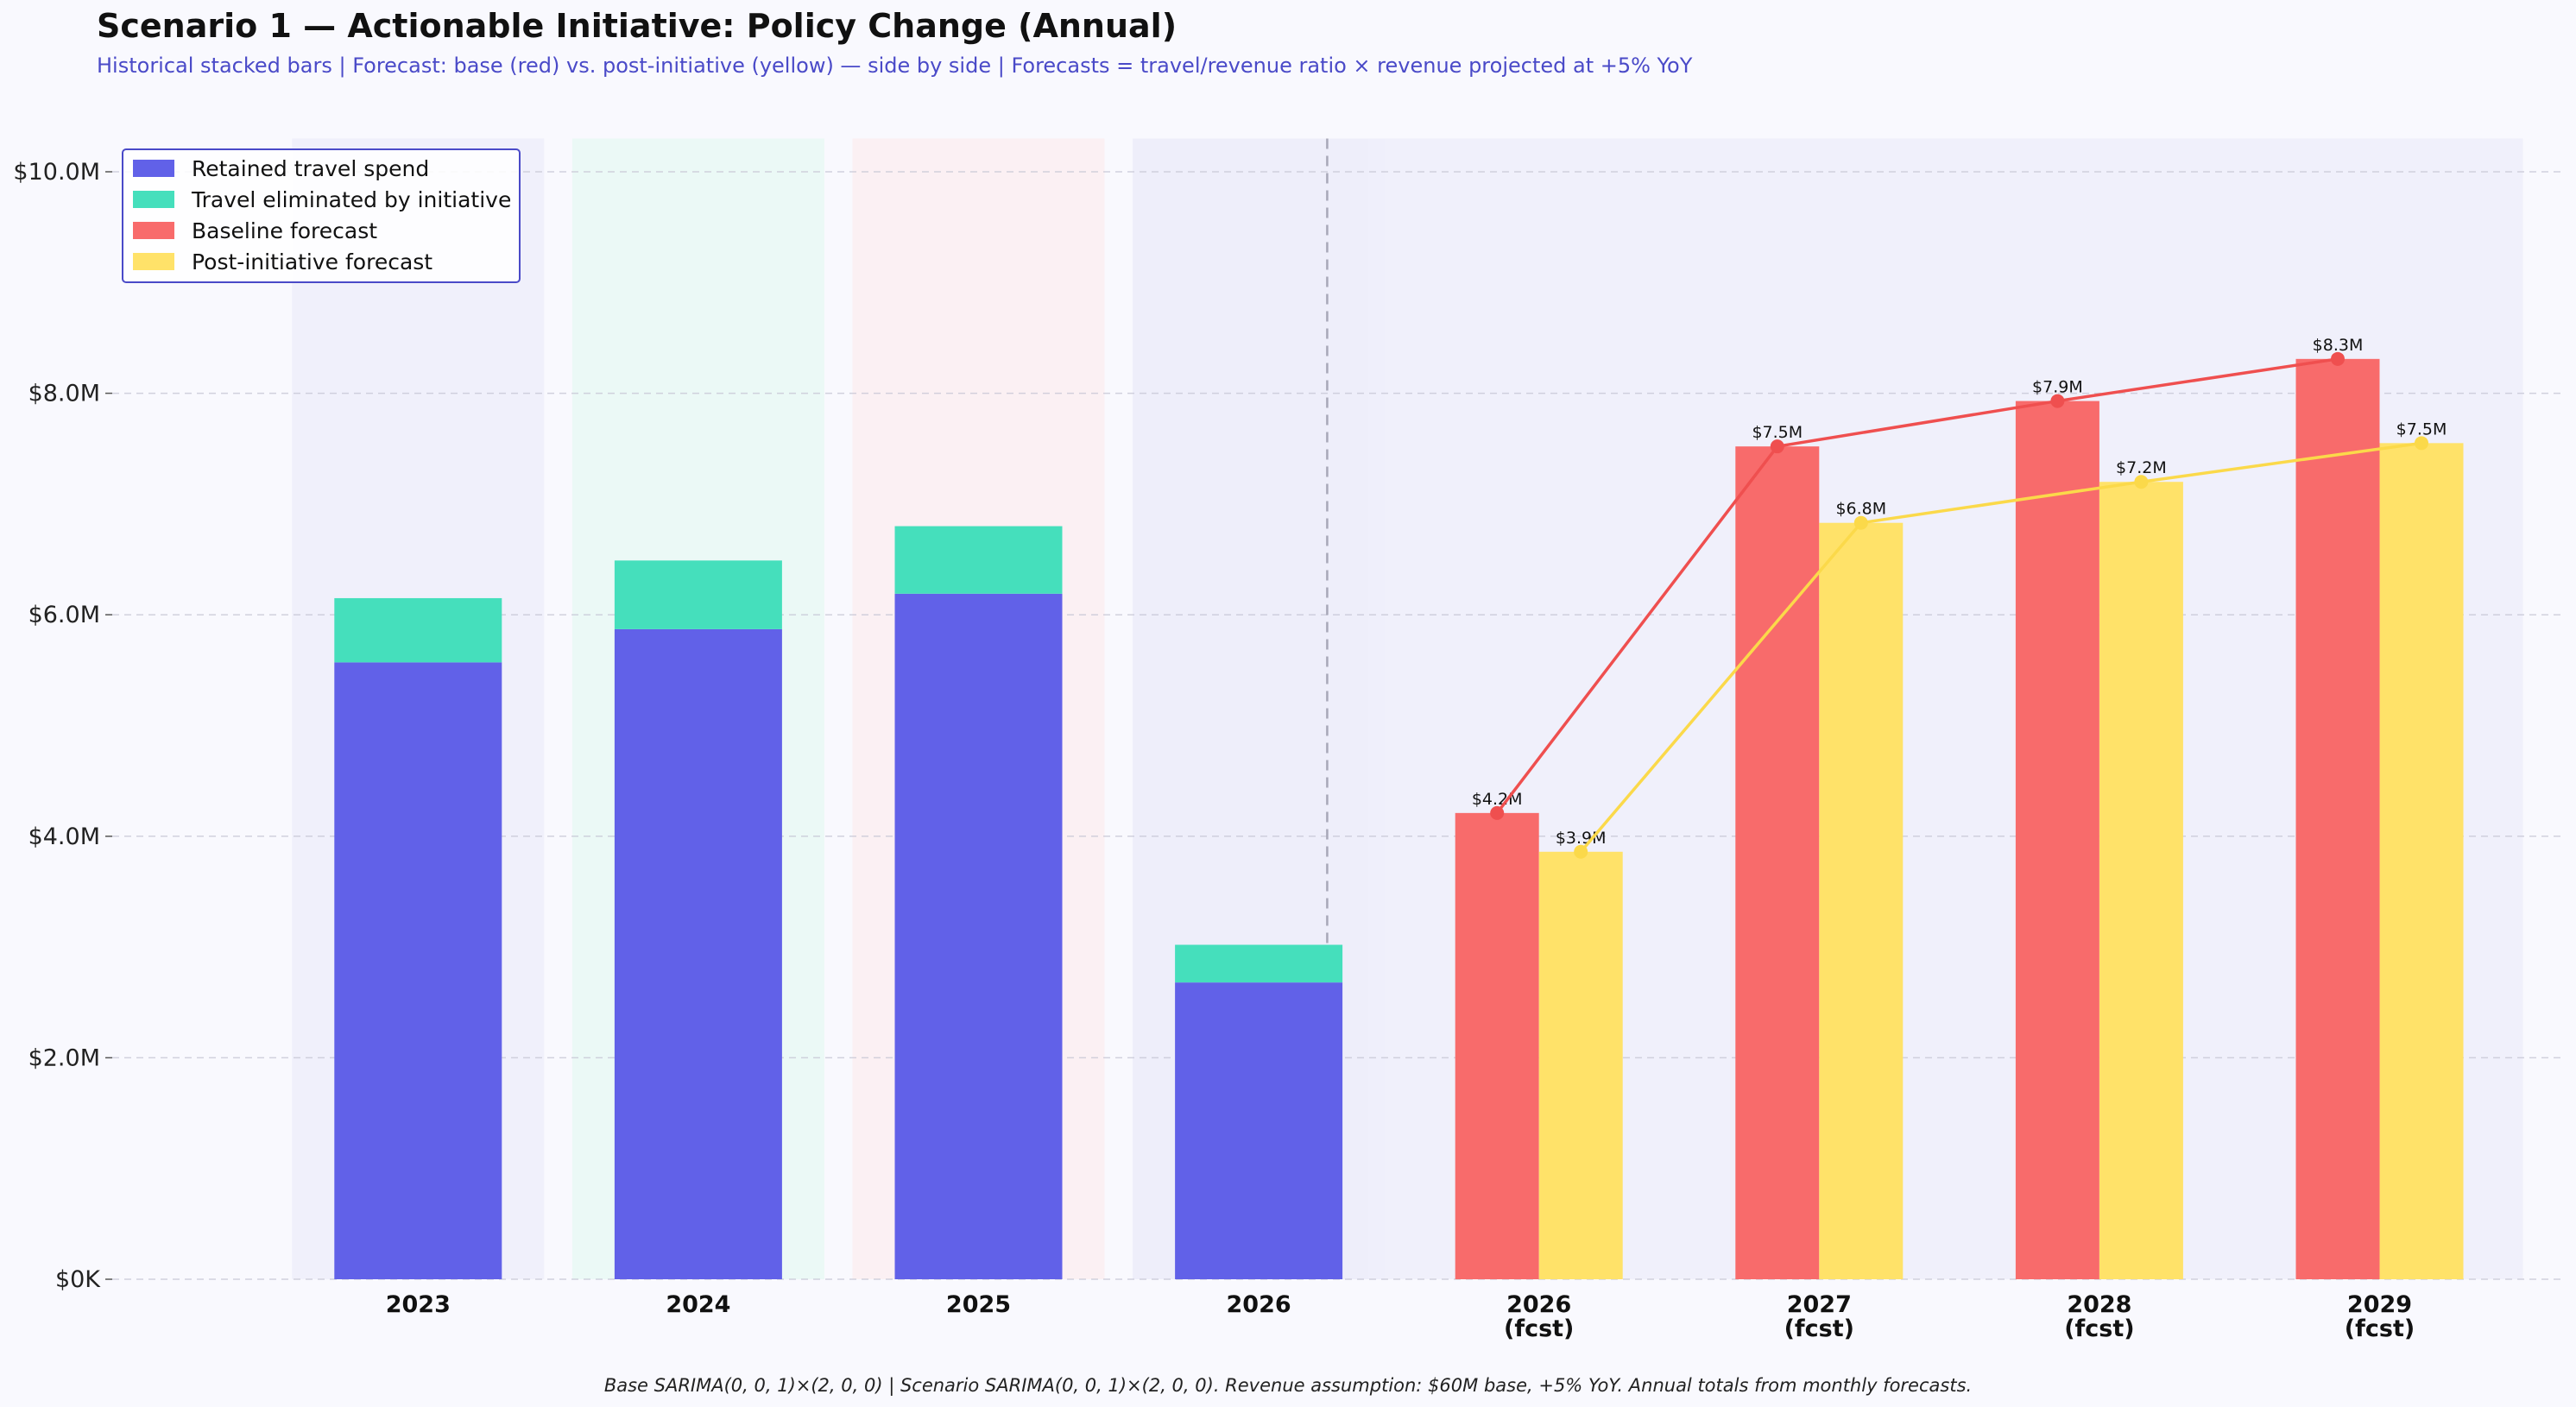 The image size is (2576, 1407). I want to click on bar-retained-2026, so click(1259, 1130).